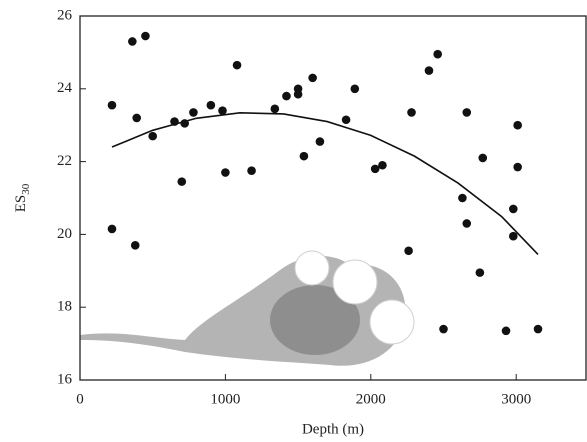 The height and width of the screenshot is (442, 587). Describe the element at coordinates (65, 379) in the screenshot. I see `y-tick-label: 16` at that location.